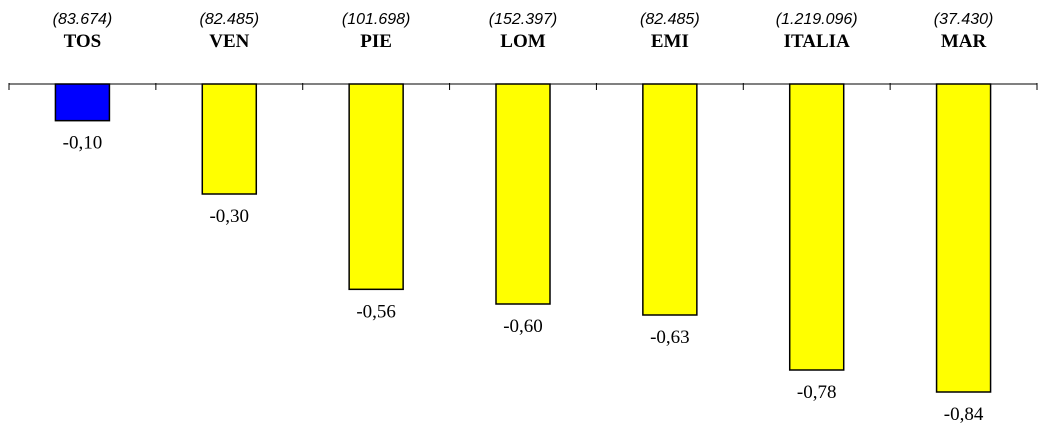 This screenshot has width=1045, height=430. What do you see at coordinates (817, 392) in the screenshot?
I see `value-label: -0,78` at bounding box center [817, 392].